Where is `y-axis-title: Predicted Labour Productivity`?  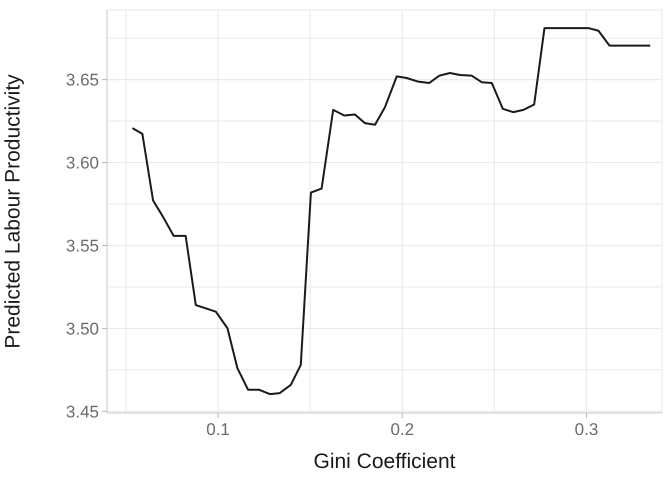 y-axis-title: Predicted Labour Productivity is located at coordinates (12, 211).